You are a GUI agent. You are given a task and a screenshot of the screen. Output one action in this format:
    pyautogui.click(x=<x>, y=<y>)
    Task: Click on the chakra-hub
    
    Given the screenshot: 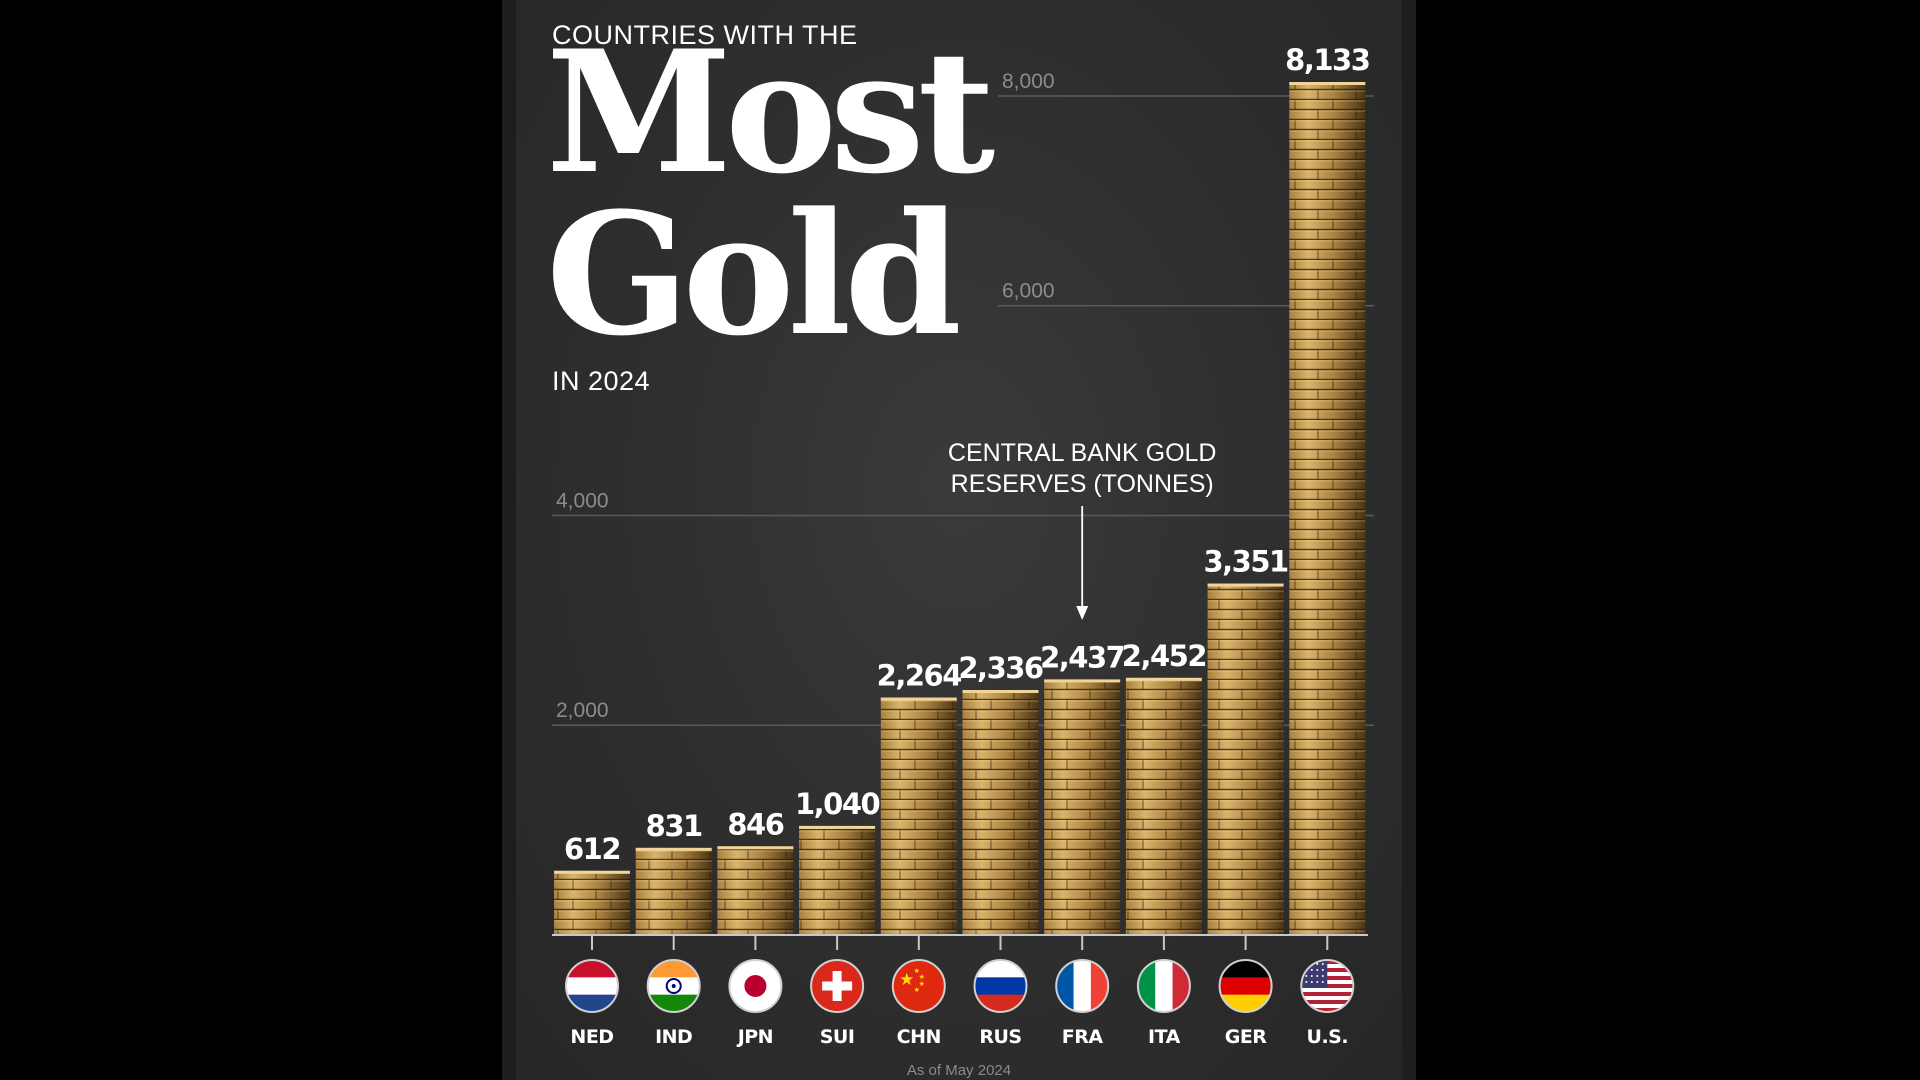 What is the action you would take?
    pyautogui.click(x=673, y=986)
    